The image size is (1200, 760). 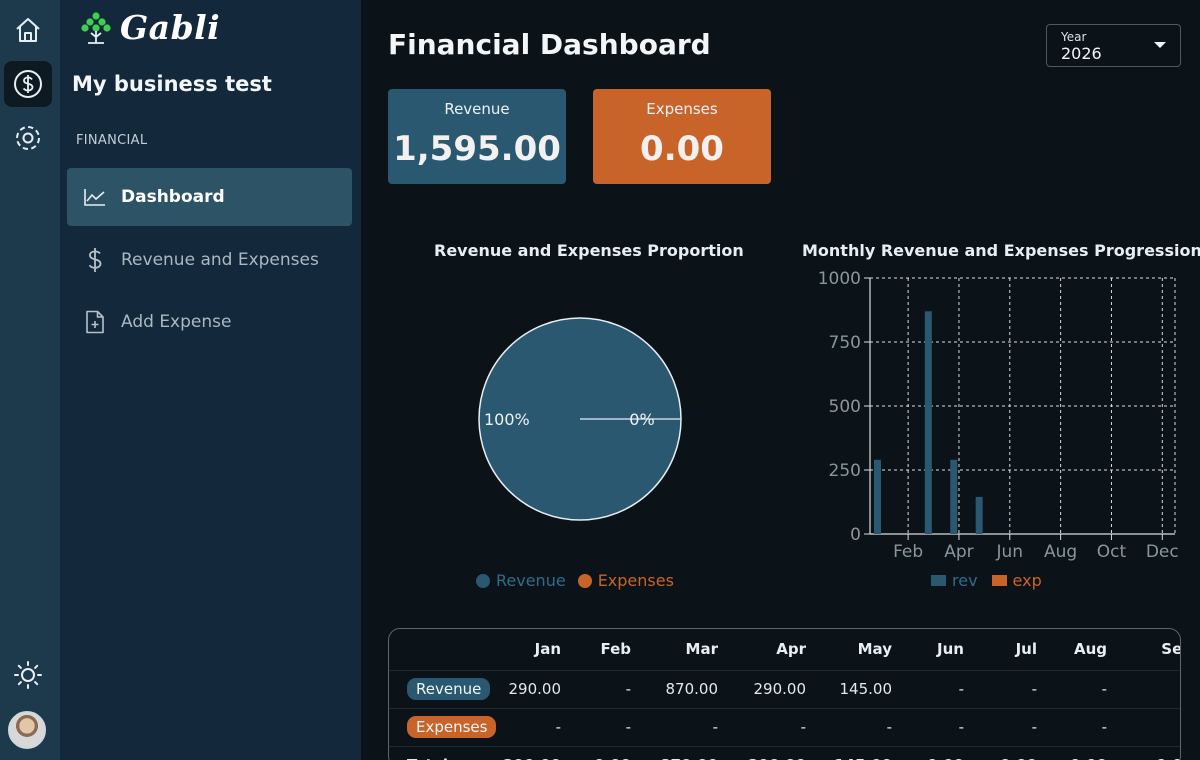 I want to click on x-tick-label: Apr, so click(x=958, y=552).